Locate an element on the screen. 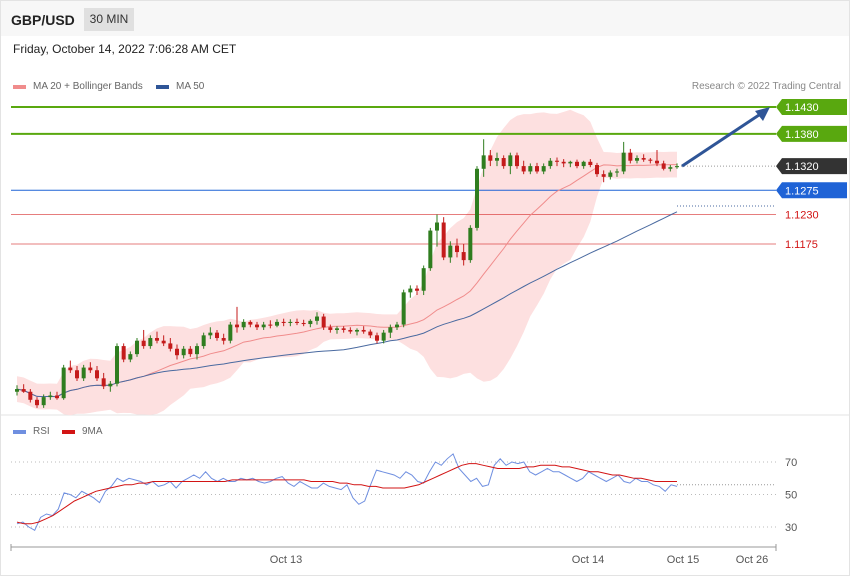  rsi-tick-70: 70 is located at coordinates (791, 463).